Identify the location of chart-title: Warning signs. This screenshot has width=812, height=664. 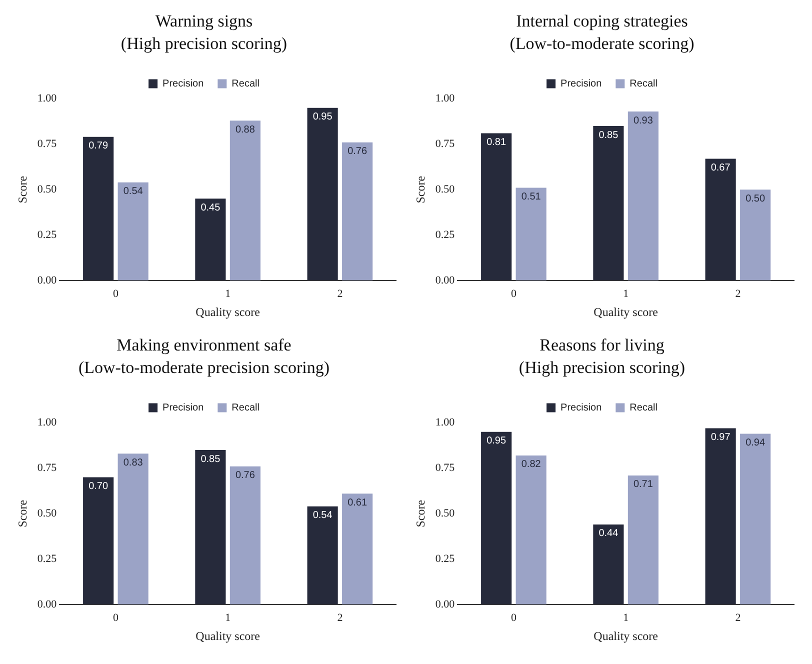
(204, 21).